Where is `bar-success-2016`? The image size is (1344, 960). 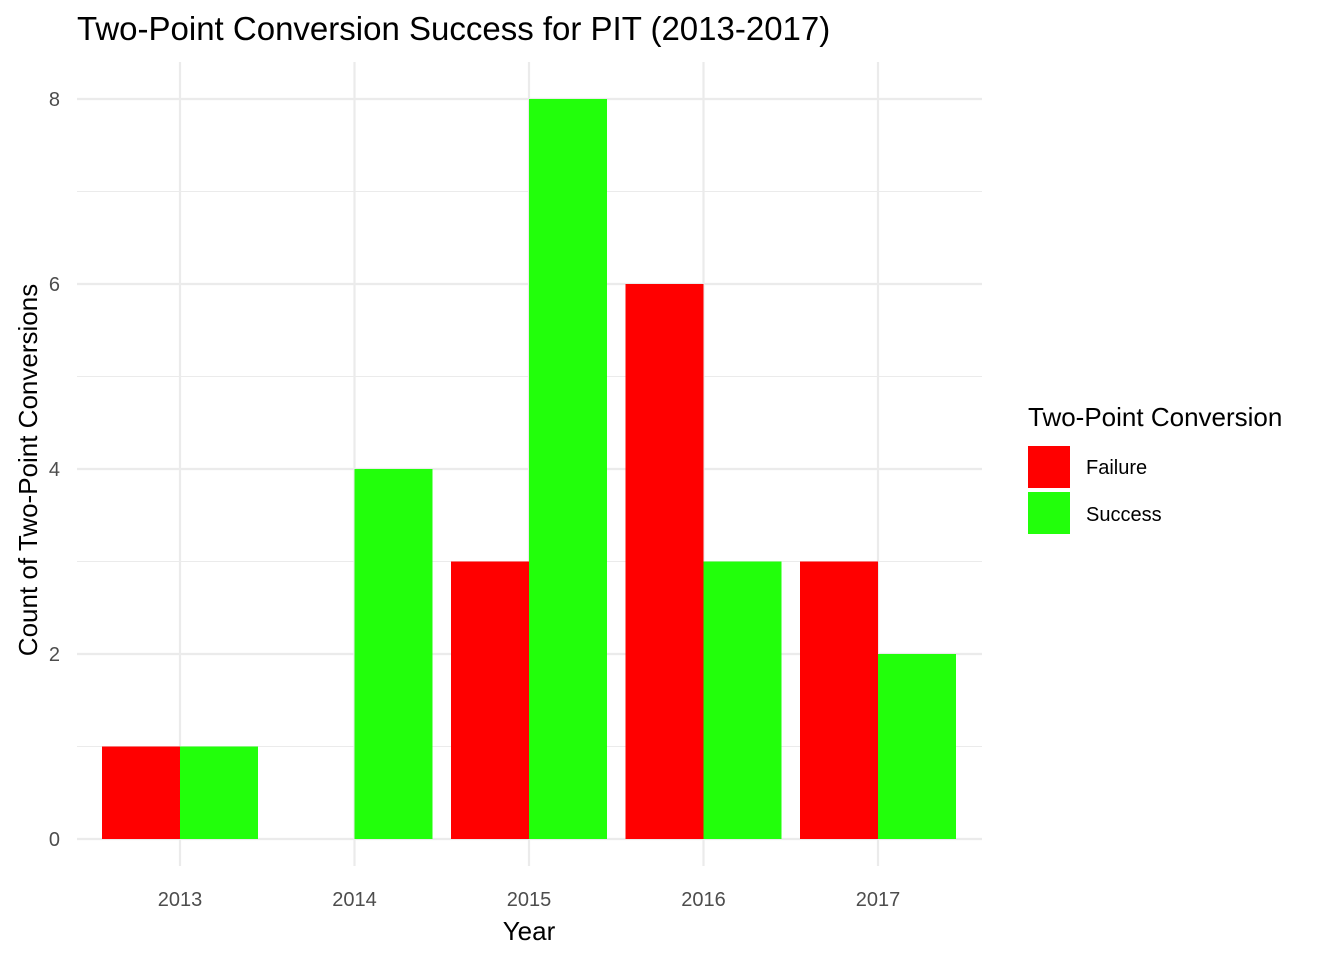 bar-success-2016 is located at coordinates (742, 700).